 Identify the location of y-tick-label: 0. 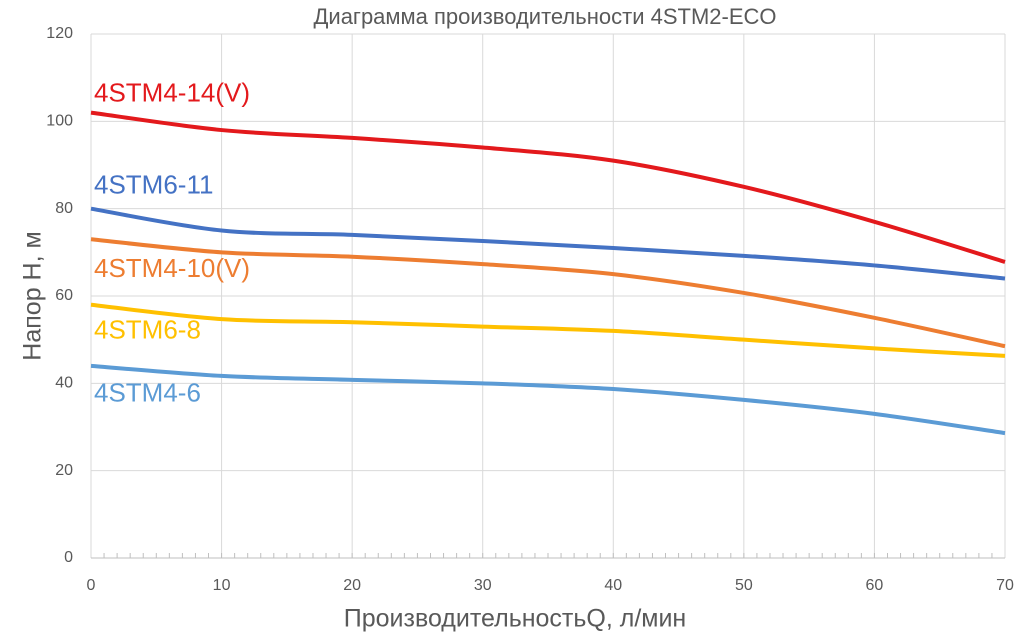
(68, 557).